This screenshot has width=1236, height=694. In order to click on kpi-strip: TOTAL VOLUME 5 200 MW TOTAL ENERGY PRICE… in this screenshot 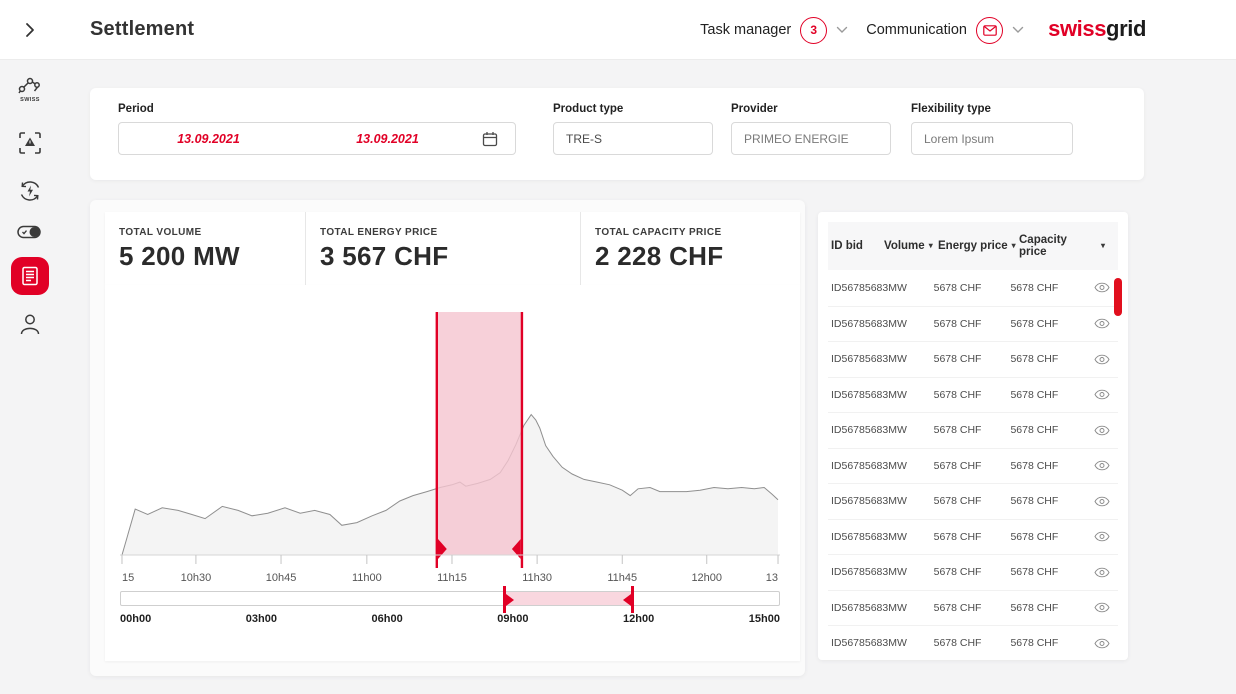, I will do `click(452, 248)`.